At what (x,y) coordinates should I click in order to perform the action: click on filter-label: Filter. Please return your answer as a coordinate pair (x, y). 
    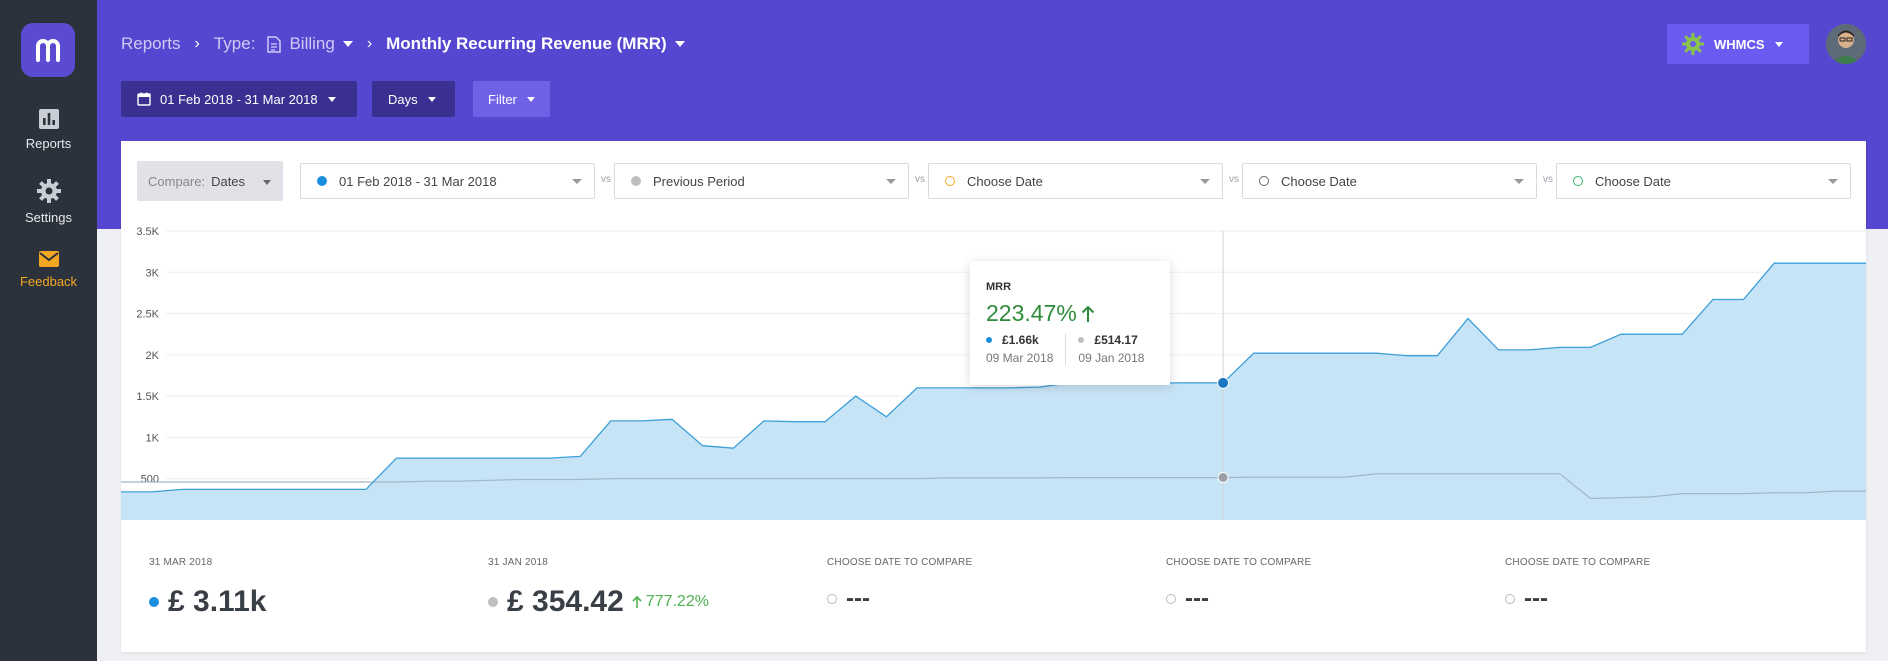
    Looking at the image, I should click on (502, 99).